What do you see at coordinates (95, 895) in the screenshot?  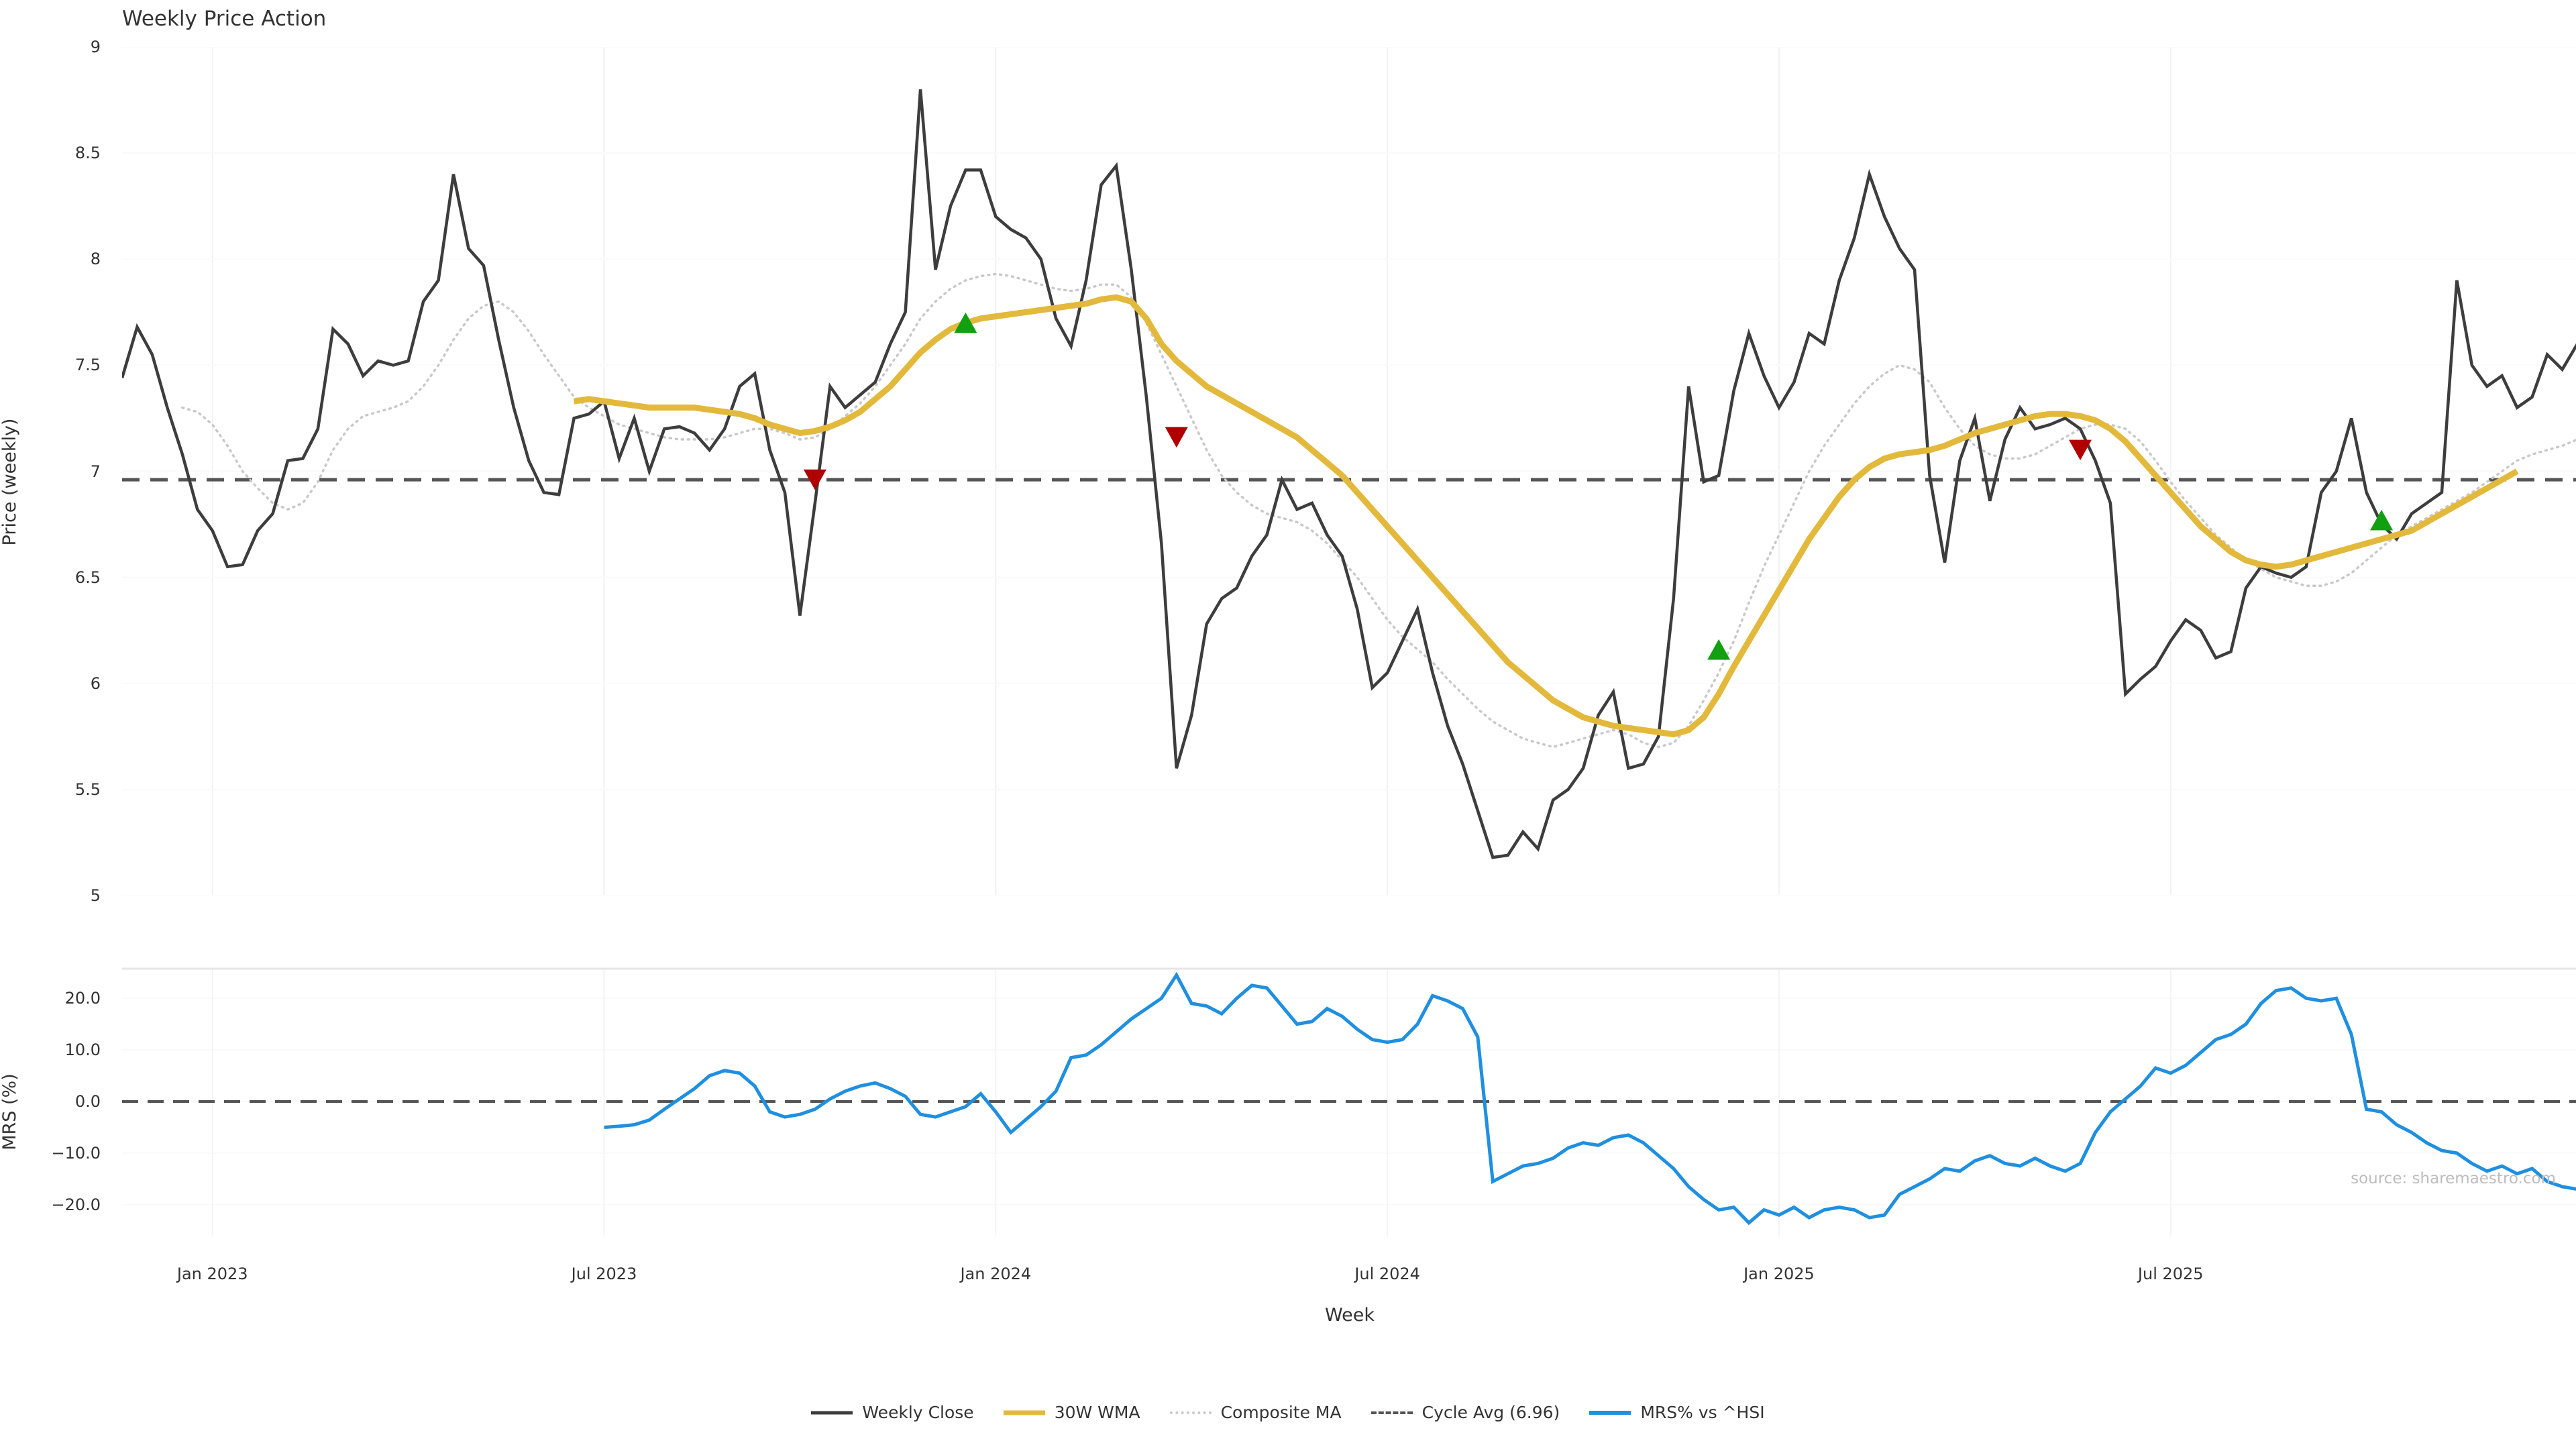 I see `price-ytick: 5` at bounding box center [95, 895].